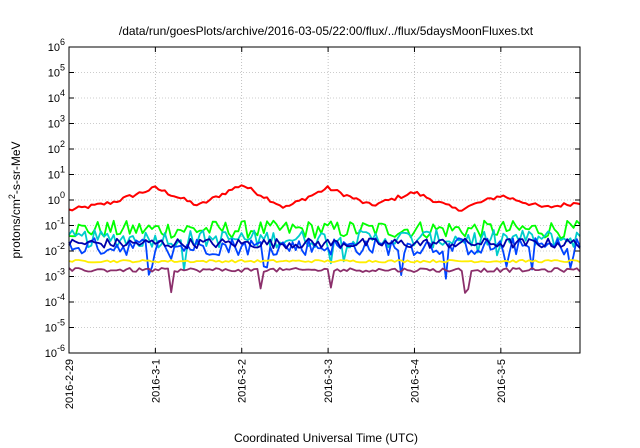 This screenshot has width=640, height=448. What do you see at coordinates (55, 224) in the screenshot?
I see `y-tick-label: 10⁻¹` at bounding box center [55, 224].